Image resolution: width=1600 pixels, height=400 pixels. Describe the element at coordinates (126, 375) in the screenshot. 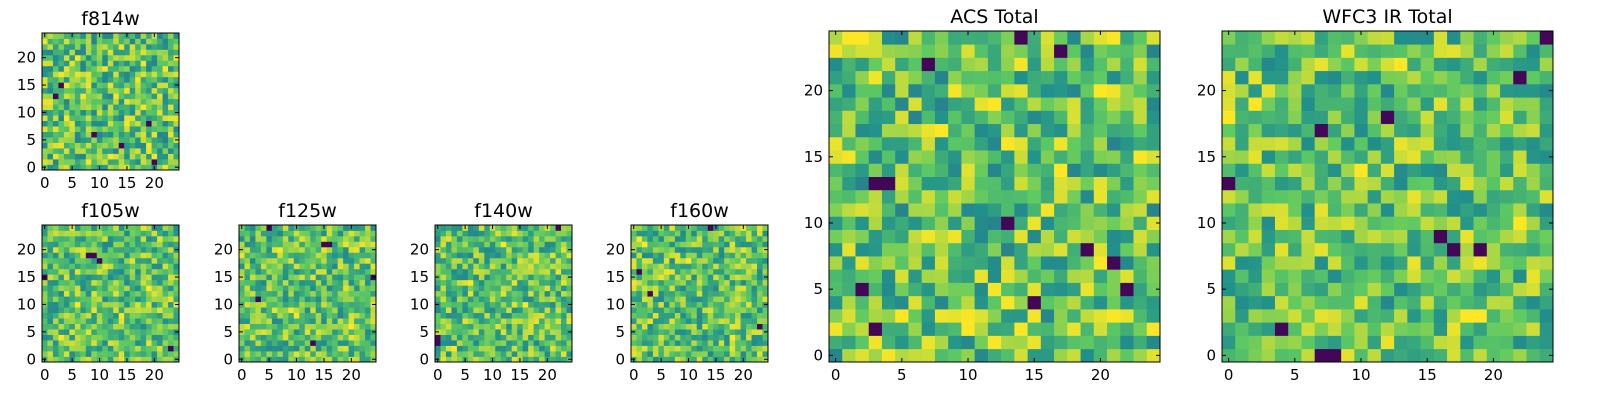

I see `x-tick-label: 15` at that location.